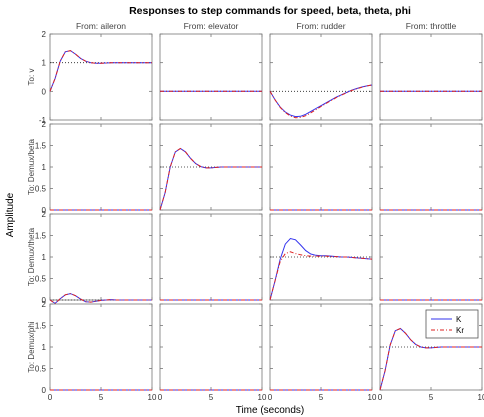 The height and width of the screenshot is (417, 484). I want to click on subplot-r0-c1, so click(211, 77).